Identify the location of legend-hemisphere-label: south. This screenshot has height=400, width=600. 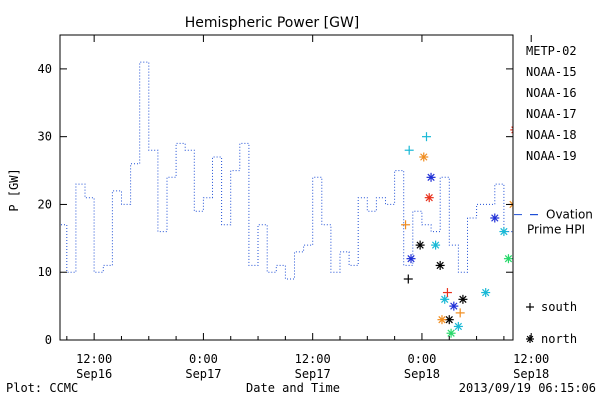
(559, 307).